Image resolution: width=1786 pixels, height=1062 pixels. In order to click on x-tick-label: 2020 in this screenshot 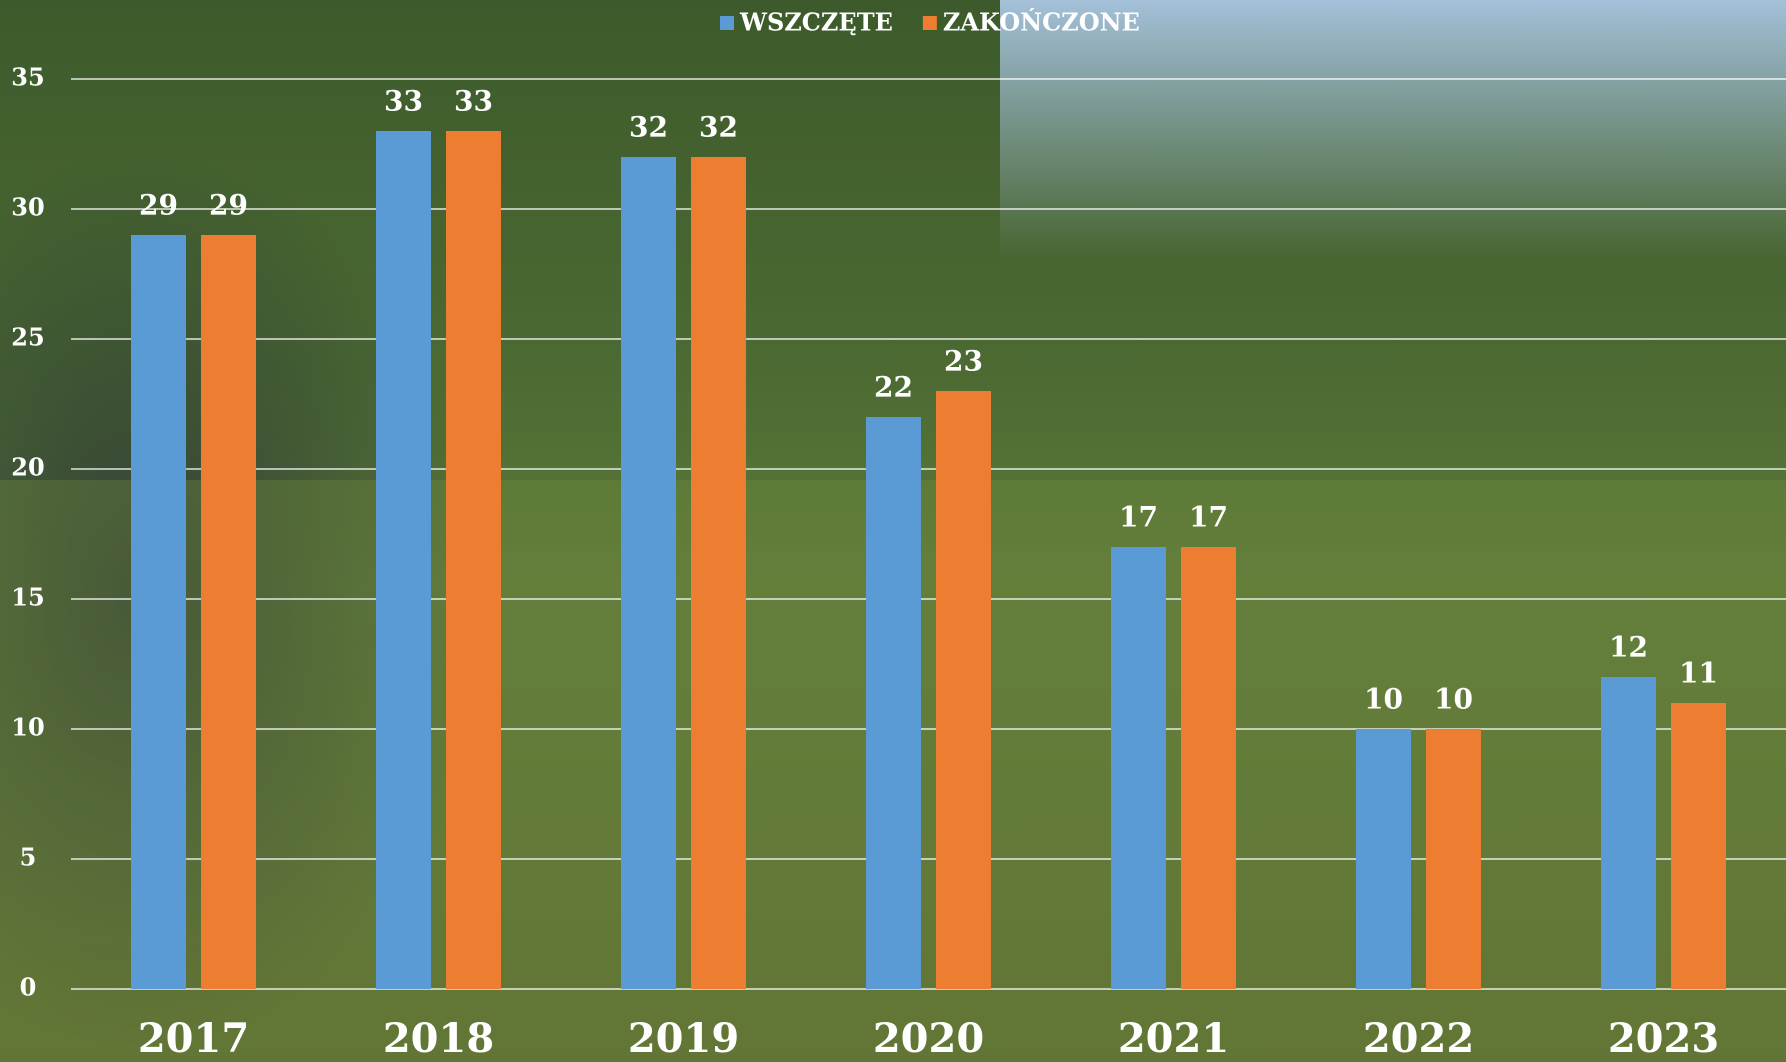, I will do `click(928, 1038)`.